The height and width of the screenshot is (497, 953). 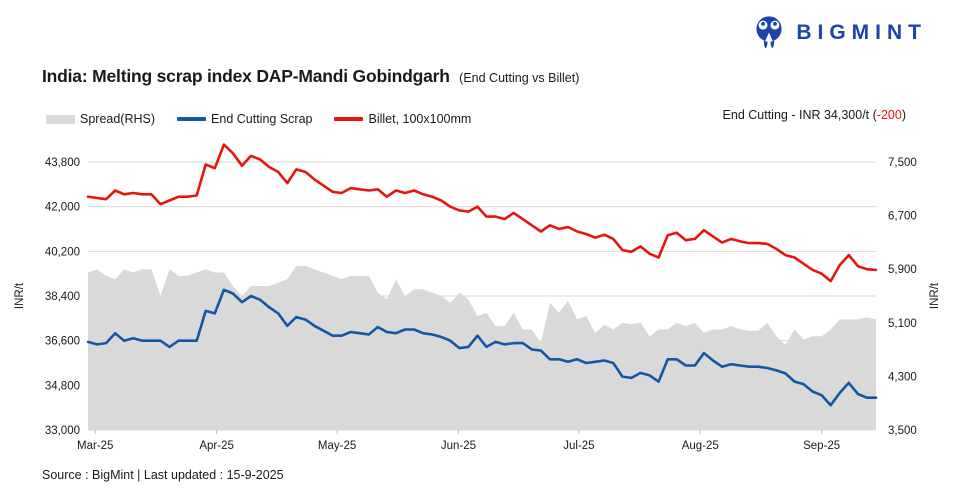 I want to click on right-tick-label: 7,500, so click(x=902, y=163).